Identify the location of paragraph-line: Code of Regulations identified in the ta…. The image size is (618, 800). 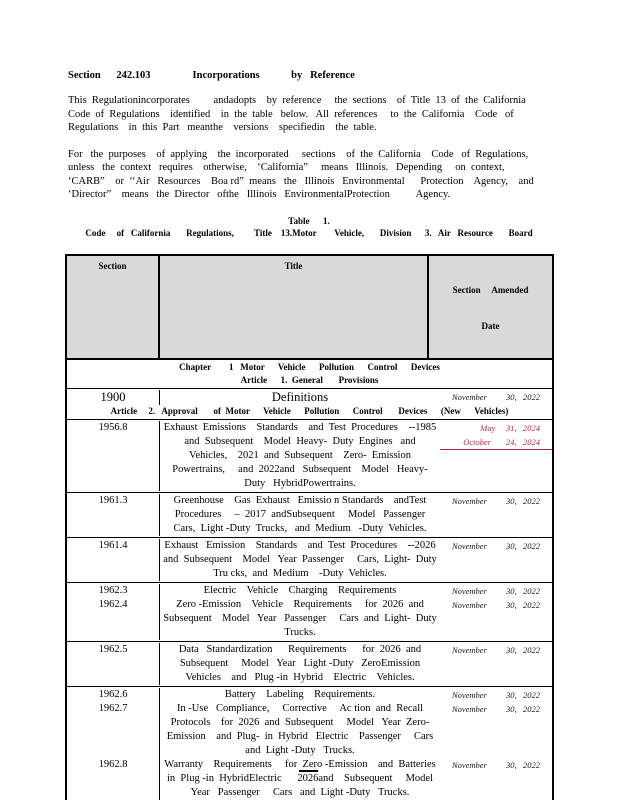
(291, 114).